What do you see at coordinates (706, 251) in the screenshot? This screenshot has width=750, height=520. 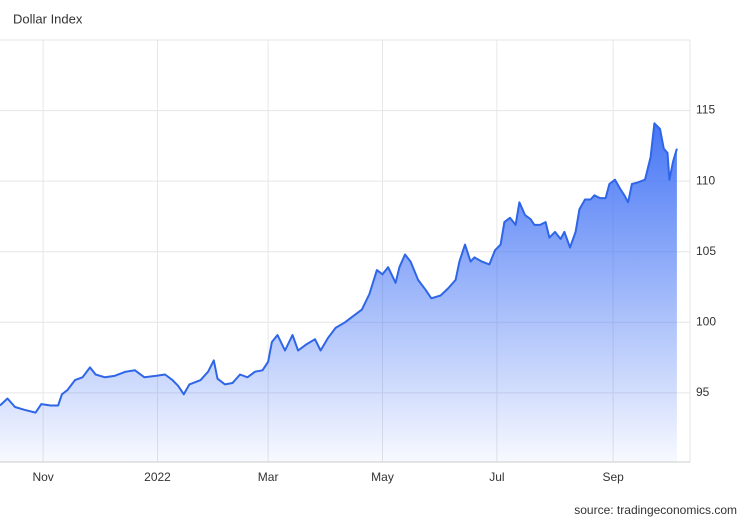 I see `y-tick-label: 105` at bounding box center [706, 251].